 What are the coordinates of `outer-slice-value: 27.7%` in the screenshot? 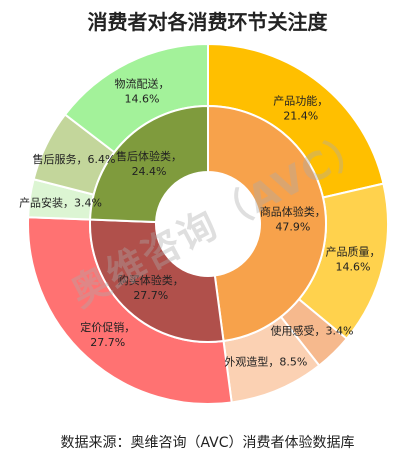 It's located at (107, 342).